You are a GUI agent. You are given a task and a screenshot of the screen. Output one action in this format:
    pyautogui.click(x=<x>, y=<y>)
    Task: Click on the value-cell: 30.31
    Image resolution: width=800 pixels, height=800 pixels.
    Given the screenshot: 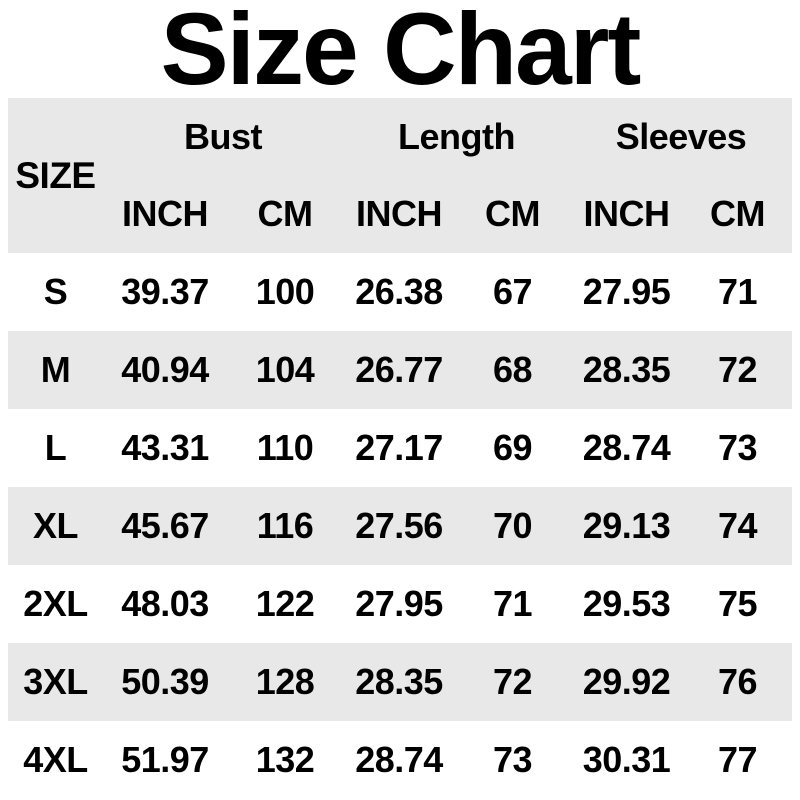 What is the action you would take?
    pyautogui.click(x=627, y=760)
    